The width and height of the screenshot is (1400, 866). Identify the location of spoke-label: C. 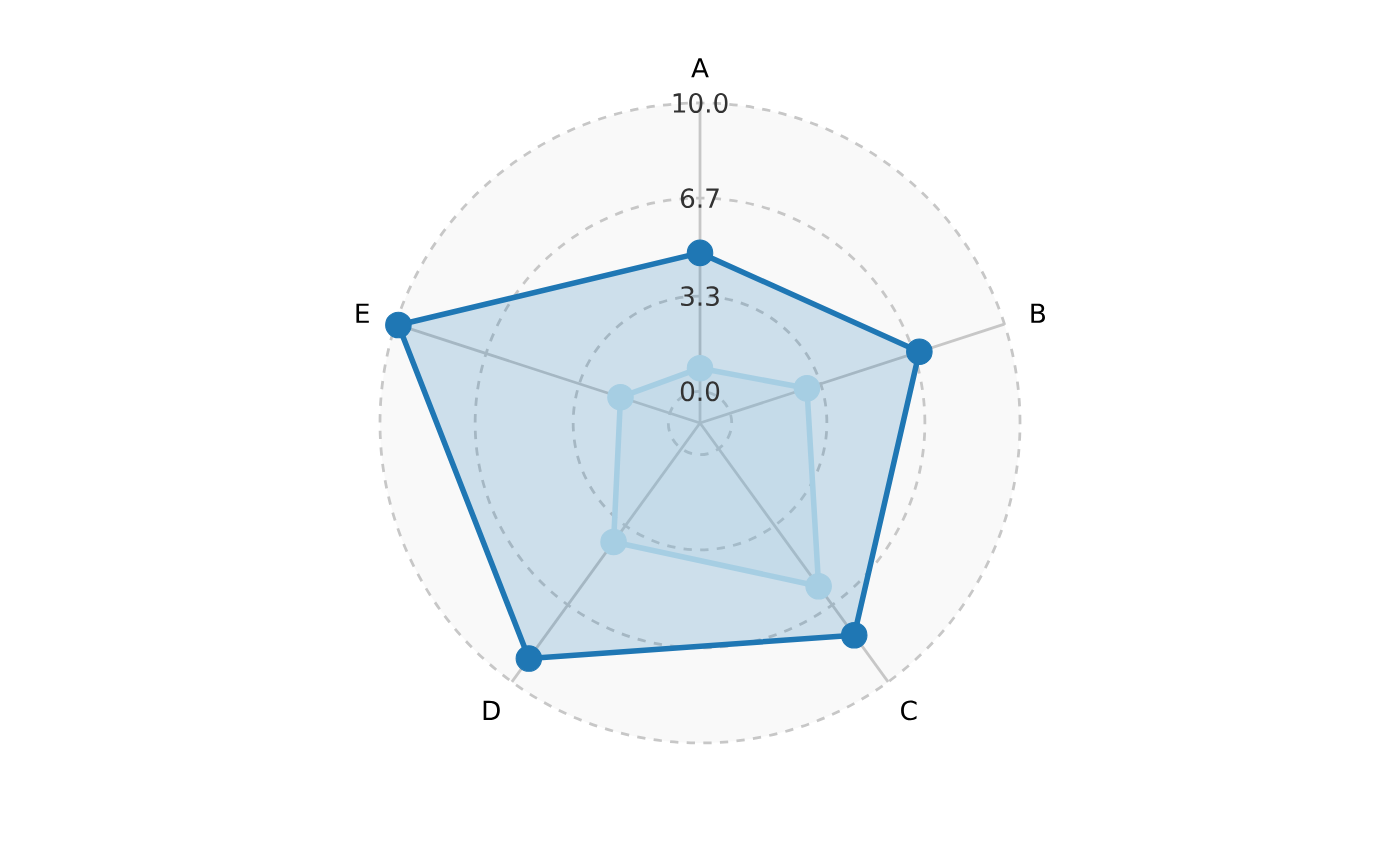
(909, 710).